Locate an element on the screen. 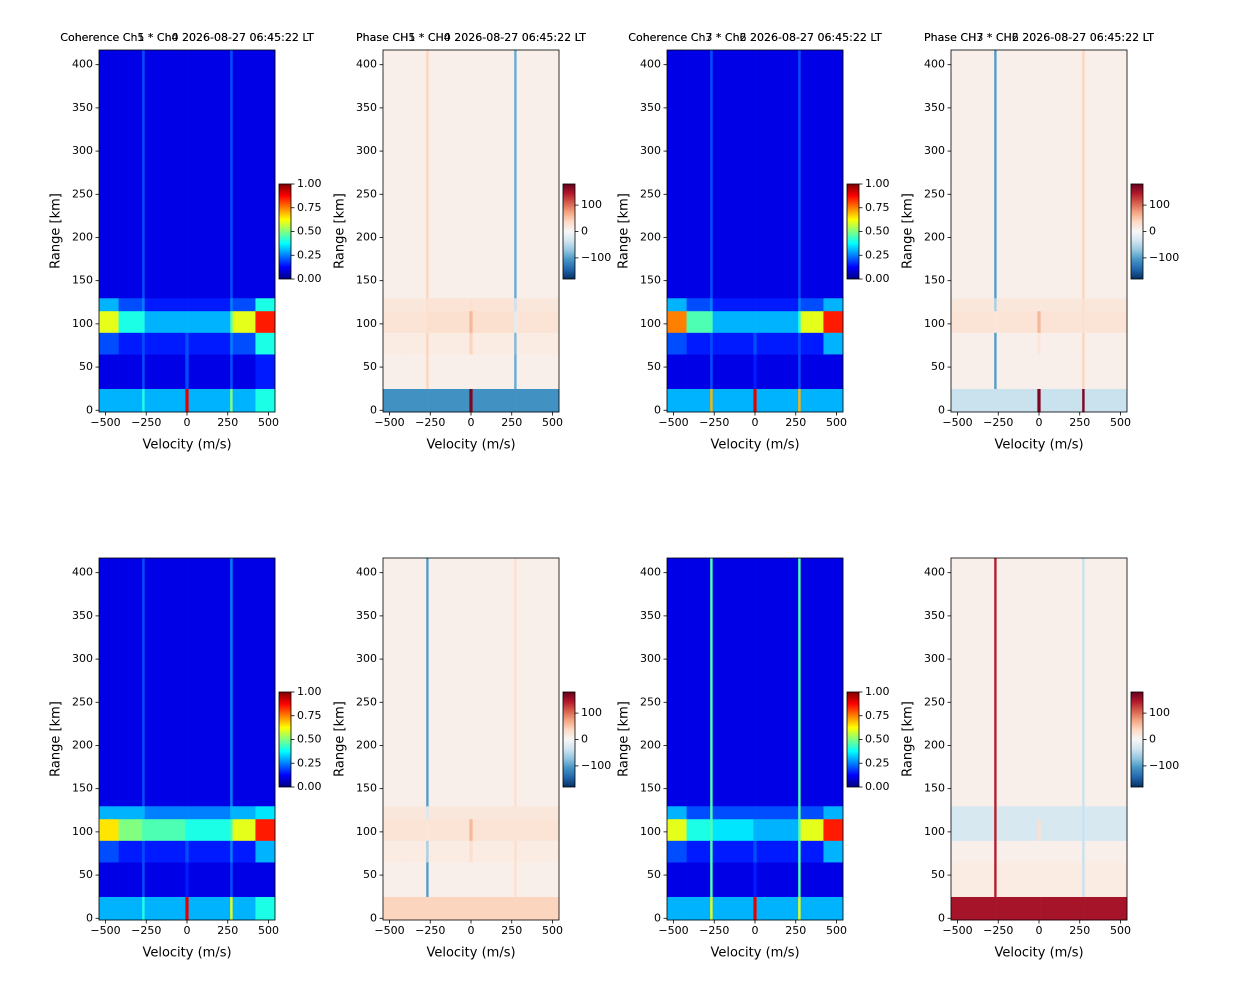 The width and height of the screenshot is (1240, 1000). x-tick-label: 0 is located at coordinates (1039, 930).